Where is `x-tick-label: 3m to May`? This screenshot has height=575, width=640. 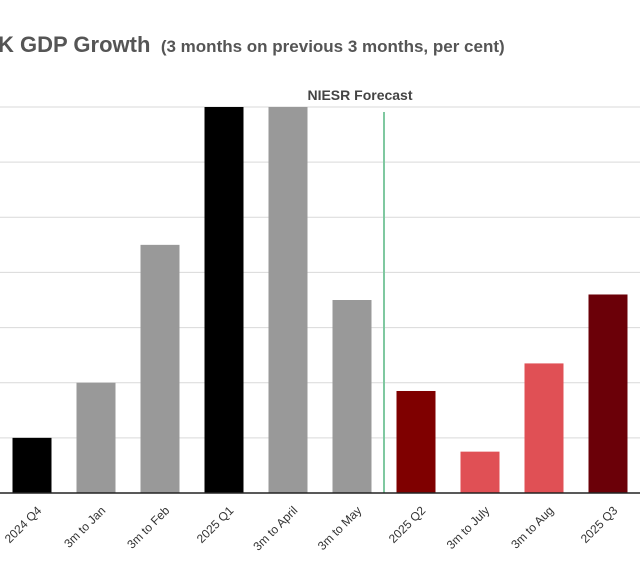
x-tick-label: 3m to May is located at coordinates (340, 528).